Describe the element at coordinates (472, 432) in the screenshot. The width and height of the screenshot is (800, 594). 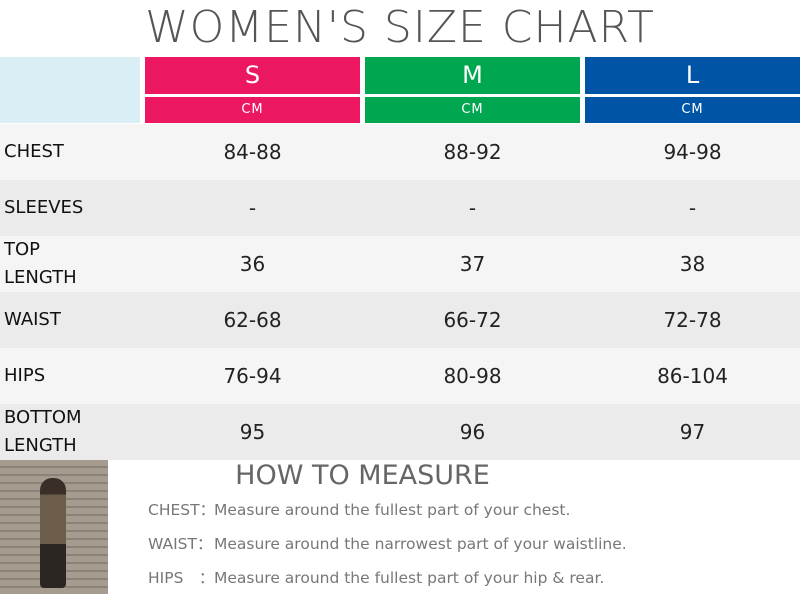
I see `cell-value: 96` at that location.